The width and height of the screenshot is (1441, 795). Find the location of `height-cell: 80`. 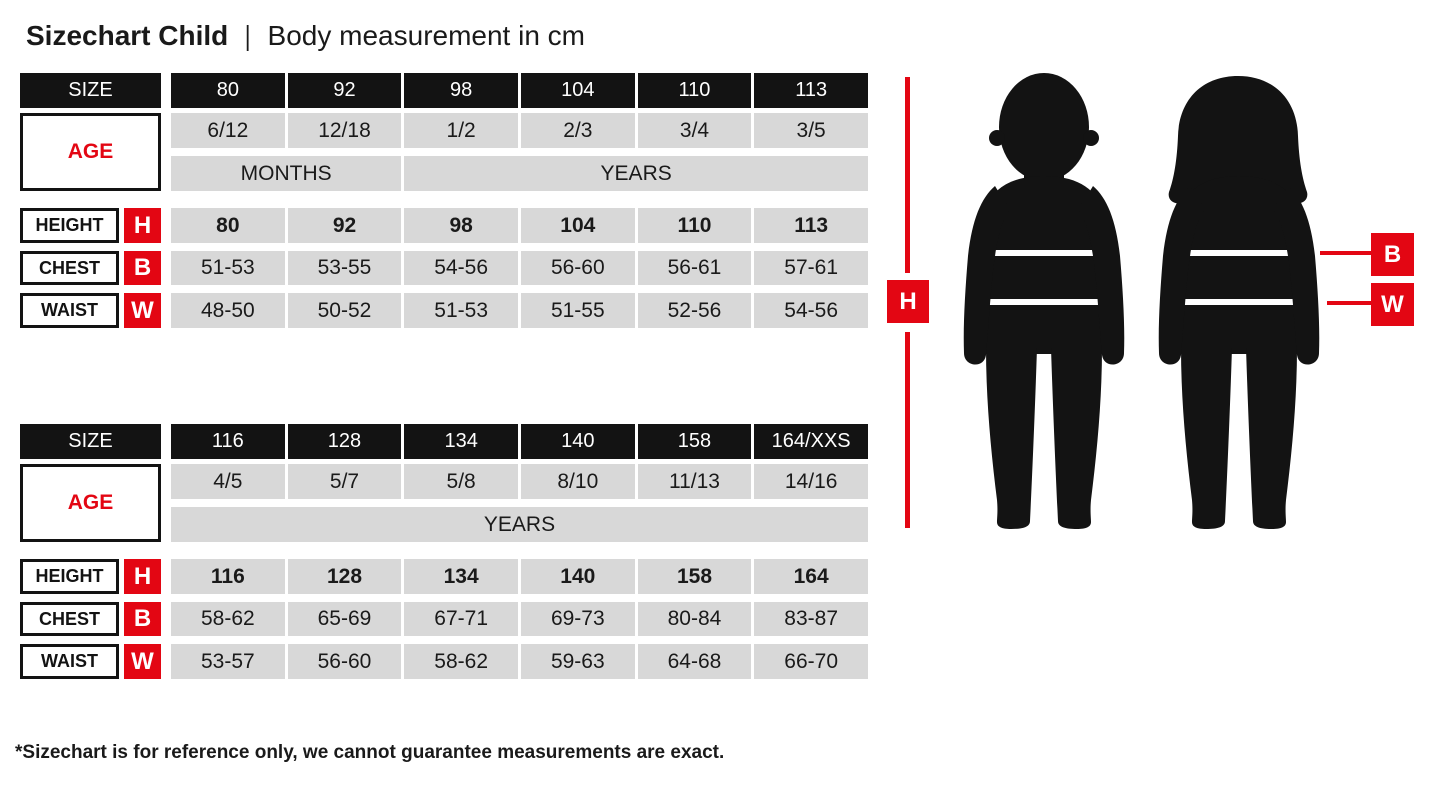

height-cell: 80 is located at coordinates (228, 225).